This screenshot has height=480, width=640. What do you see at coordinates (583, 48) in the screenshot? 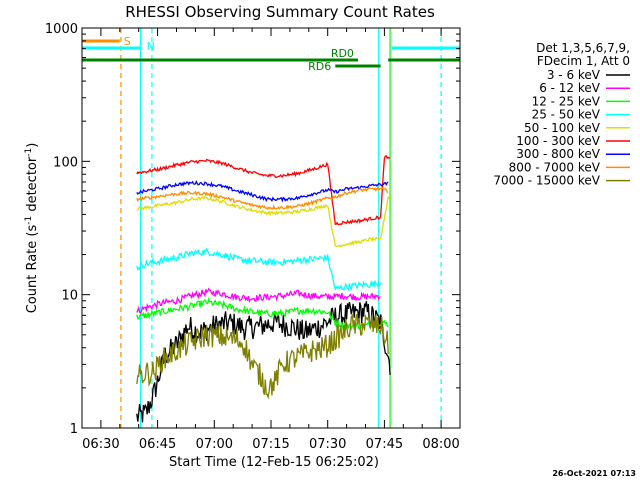
I see `legend-header-line-1: Det 1,3,5,6,7,9,` at bounding box center [583, 48].